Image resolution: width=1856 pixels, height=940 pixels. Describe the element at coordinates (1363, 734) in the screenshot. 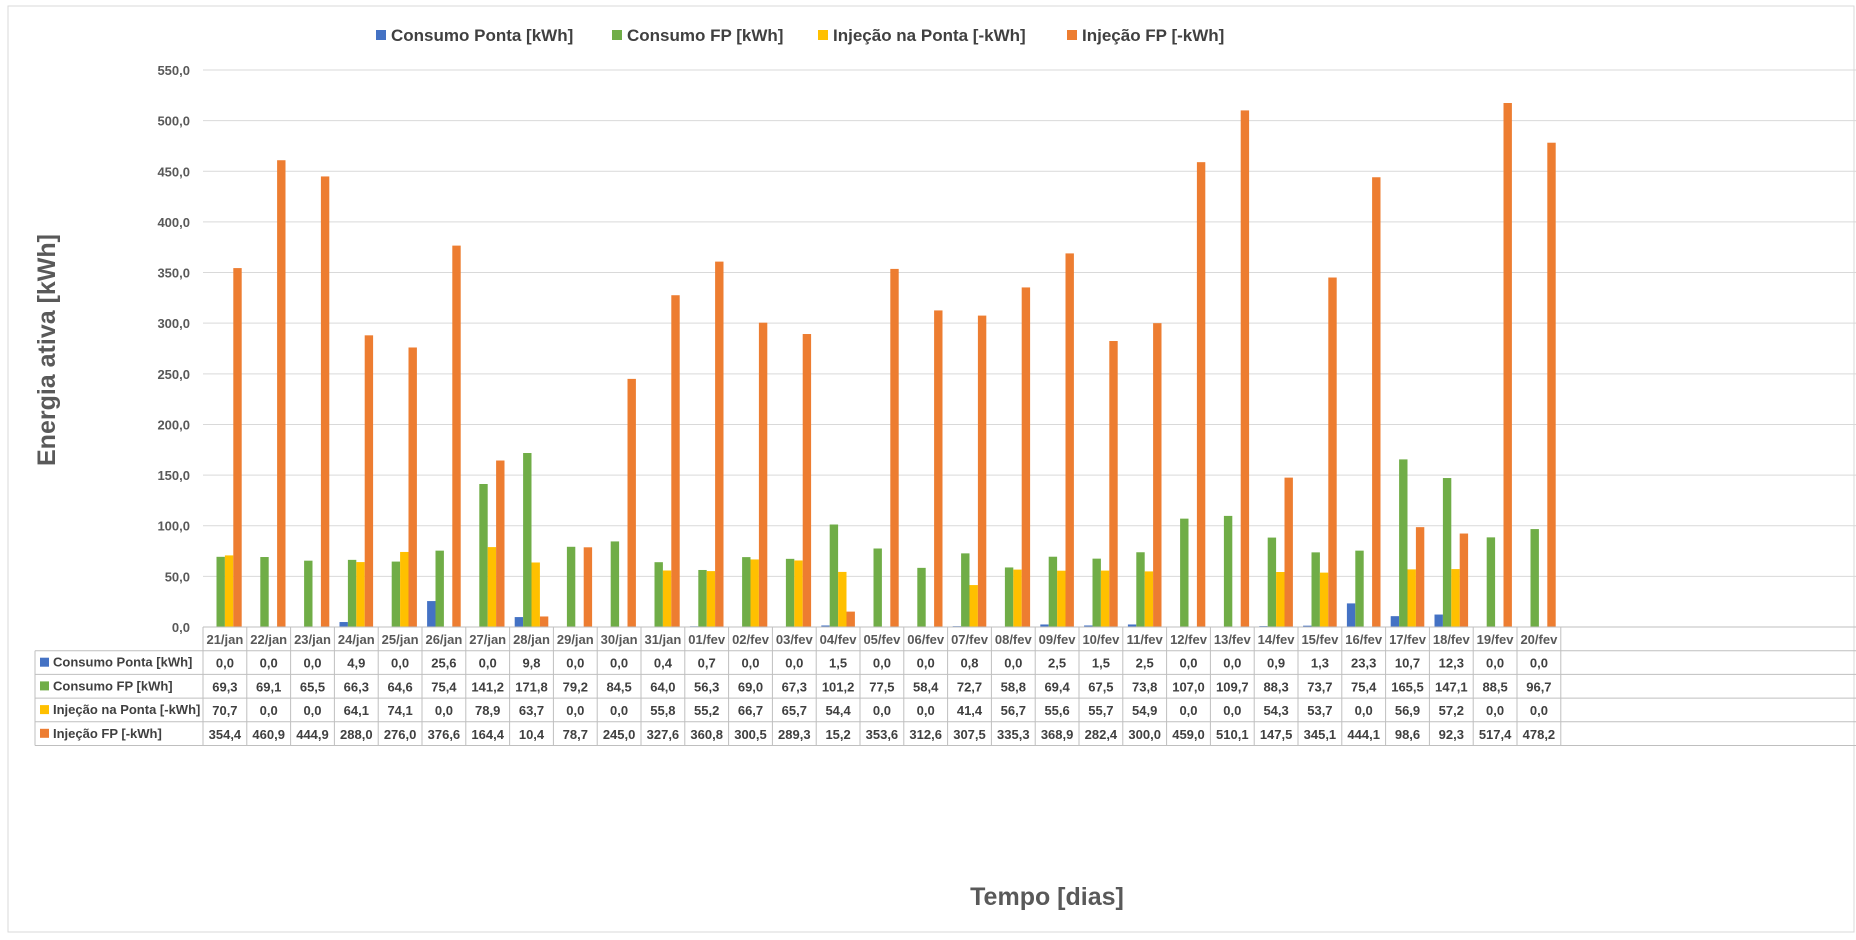

I see `data-label: 444,1` at that location.